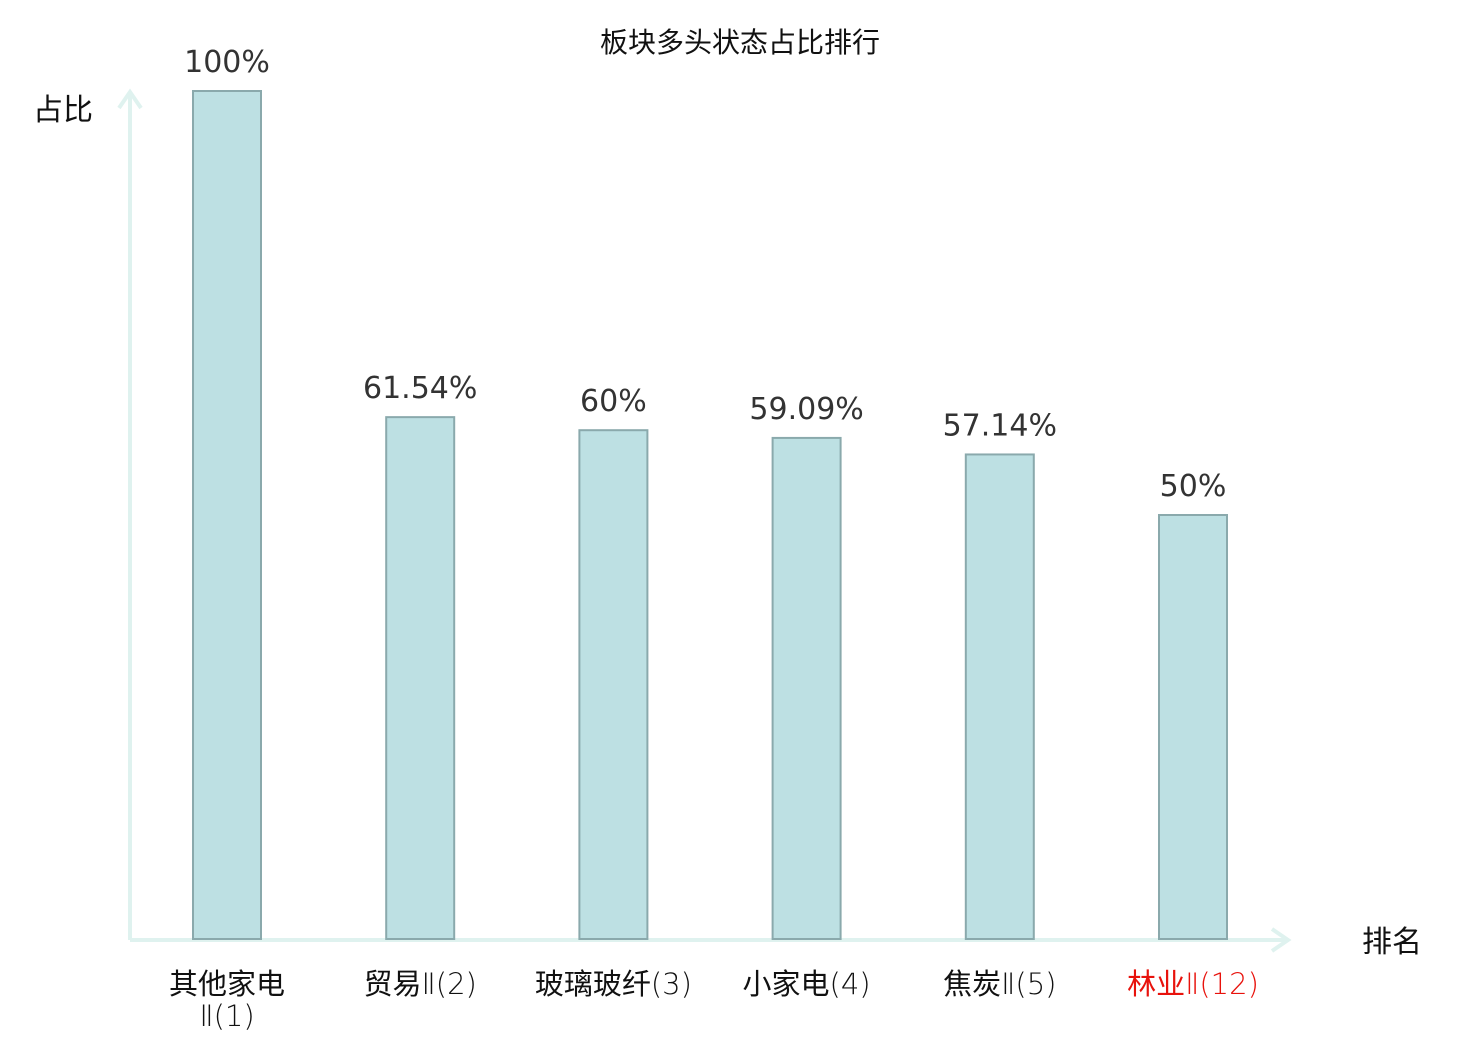 The height and width of the screenshot is (1040, 1480). What do you see at coordinates (227, 984) in the screenshot?
I see `category-name: 其他家电` at bounding box center [227, 984].